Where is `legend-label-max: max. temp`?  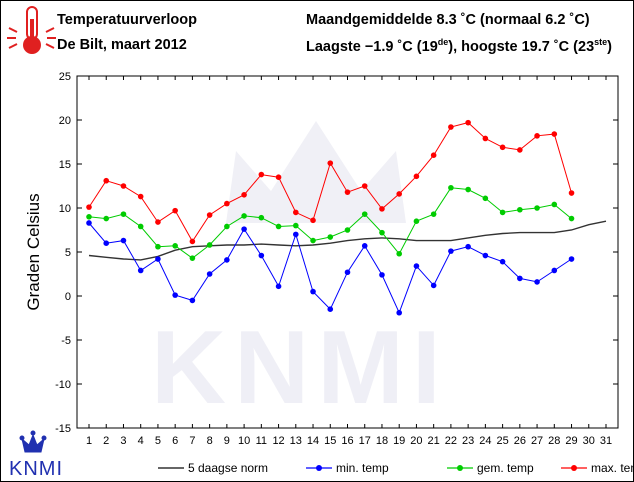
legend-label-max: max. temp is located at coordinates (612, 468).